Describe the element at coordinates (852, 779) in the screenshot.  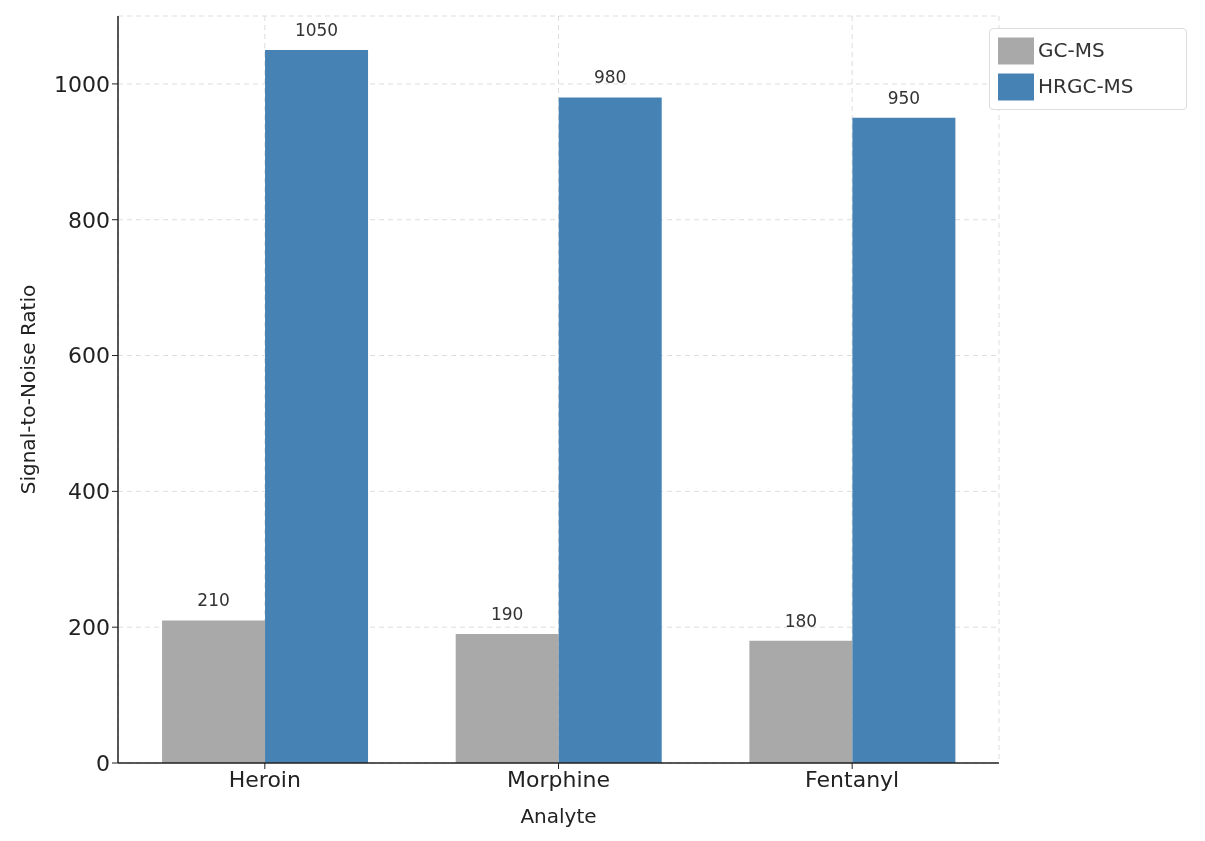
I see `x-tick-label: Fentanyl` at that location.